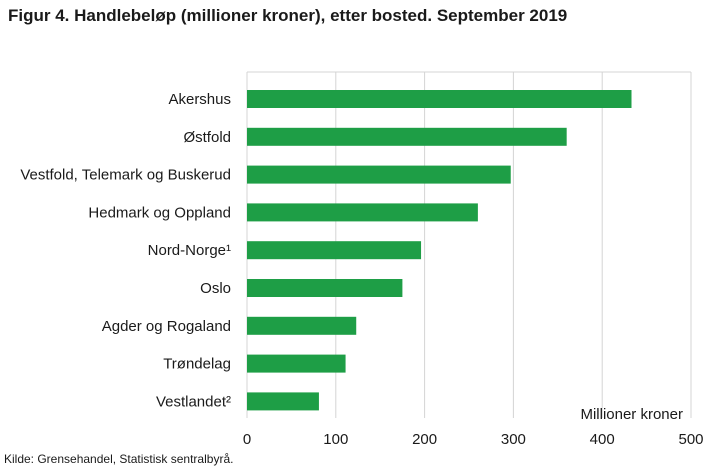  I want to click on x-axis-ticks: 0 100 200 300 400 500, so click(473, 439).